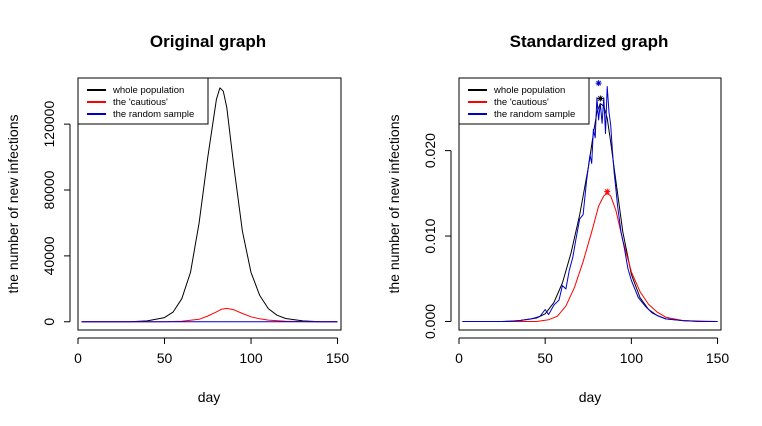  What do you see at coordinates (430, 150) in the screenshot?
I see `y-tick-label: 0.020` at bounding box center [430, 150].